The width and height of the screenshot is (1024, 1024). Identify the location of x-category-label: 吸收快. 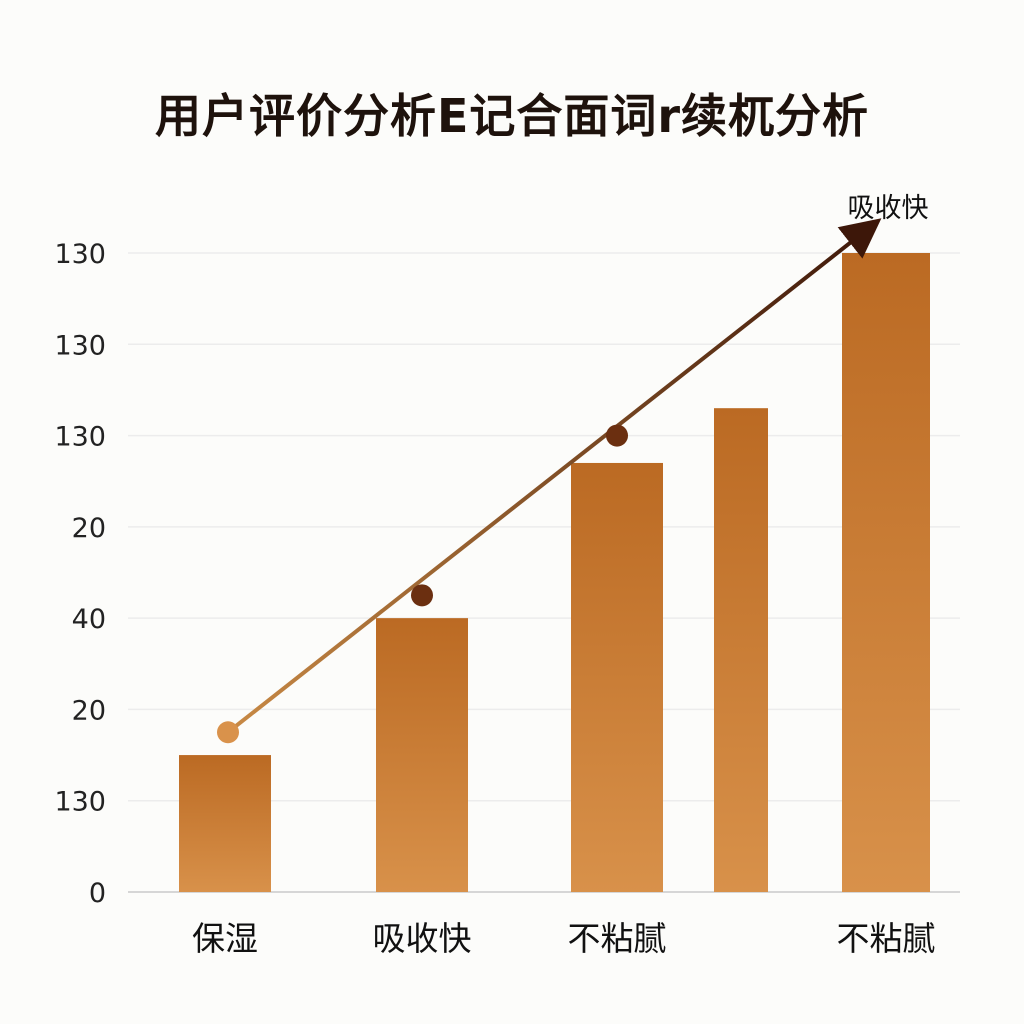
(422, 938).